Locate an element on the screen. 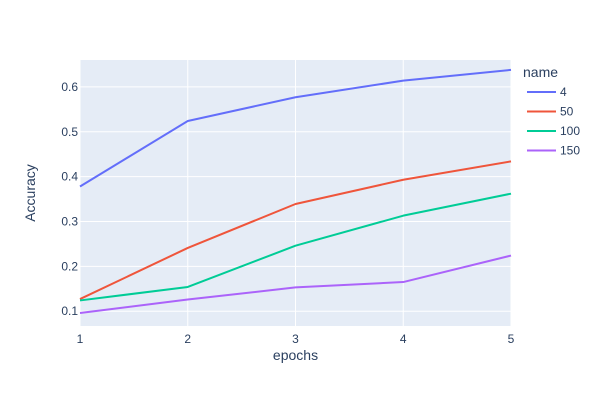 The image size is (600, 400). legend-label: 50 is located at coordinates (567, 112).